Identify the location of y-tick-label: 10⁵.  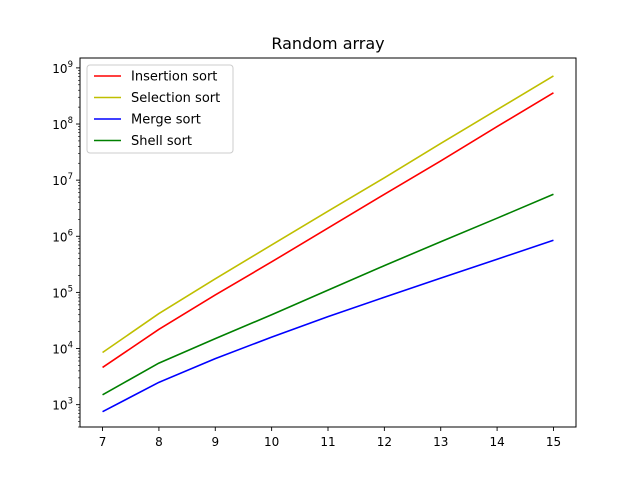
(62, 292).